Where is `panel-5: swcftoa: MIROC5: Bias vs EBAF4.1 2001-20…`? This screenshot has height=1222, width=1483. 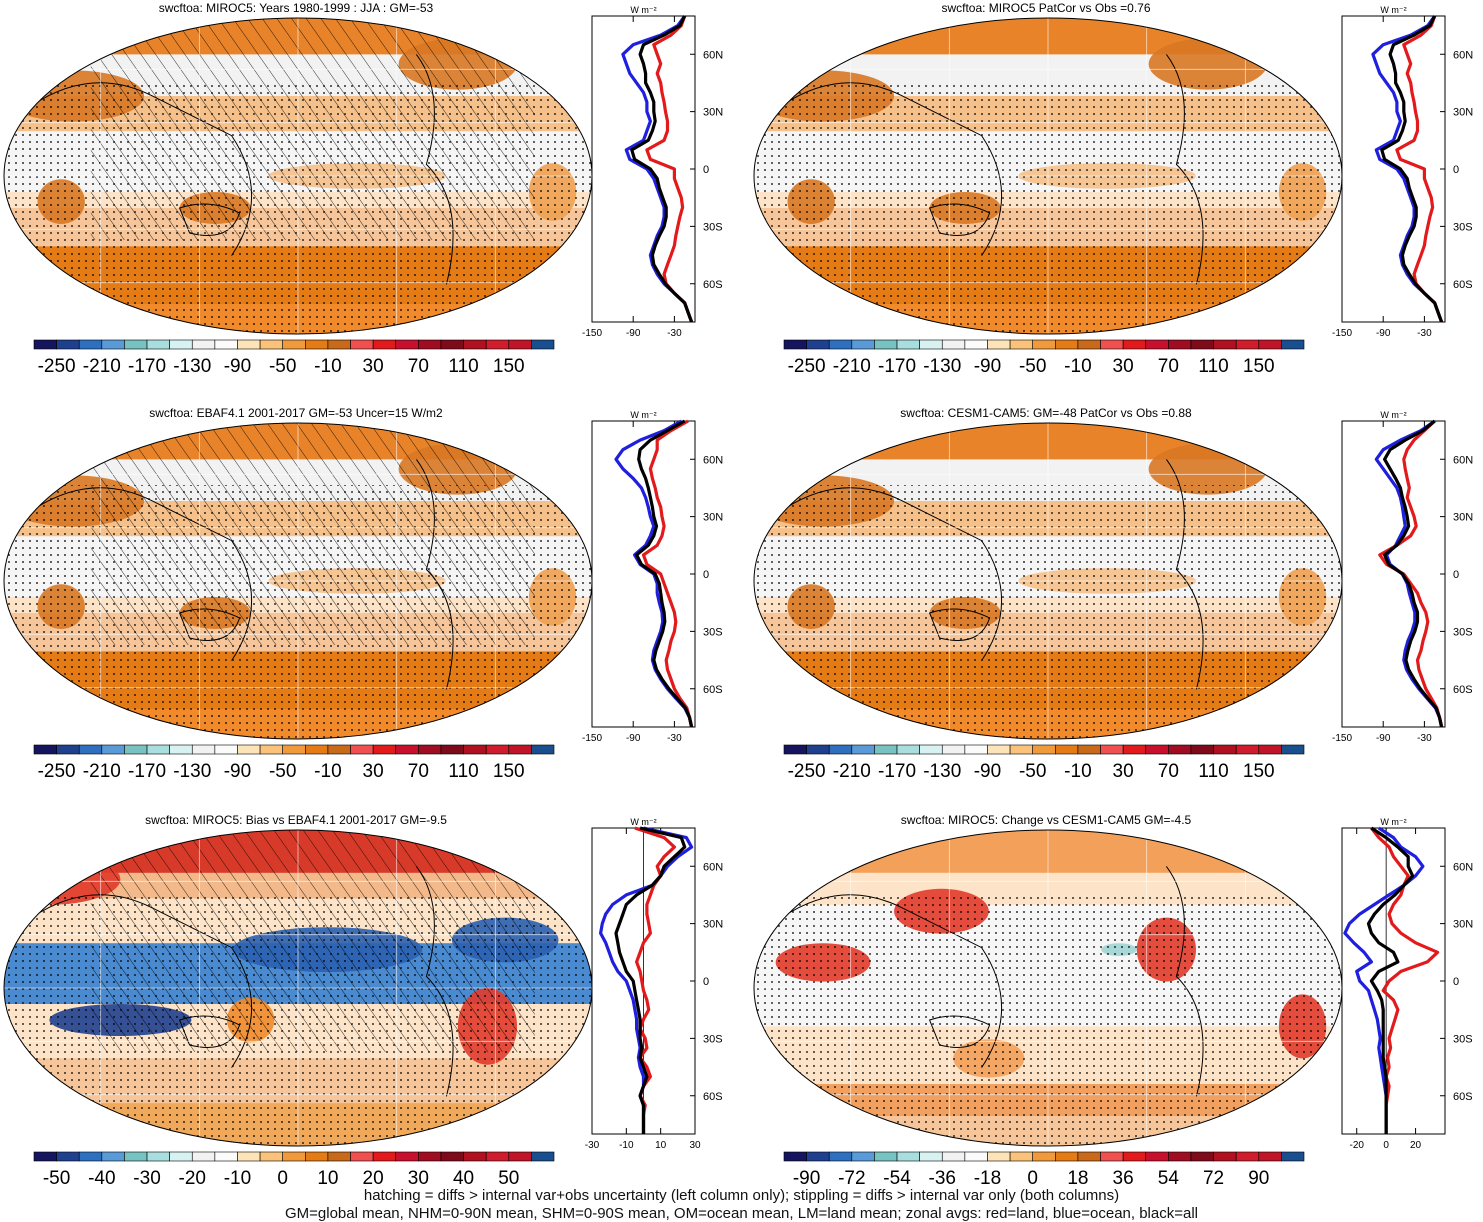 panel-5: swcftoa: MIROC5: Bias vs EBAF4.1 2001-20… is located at coordinates (363, 1001).